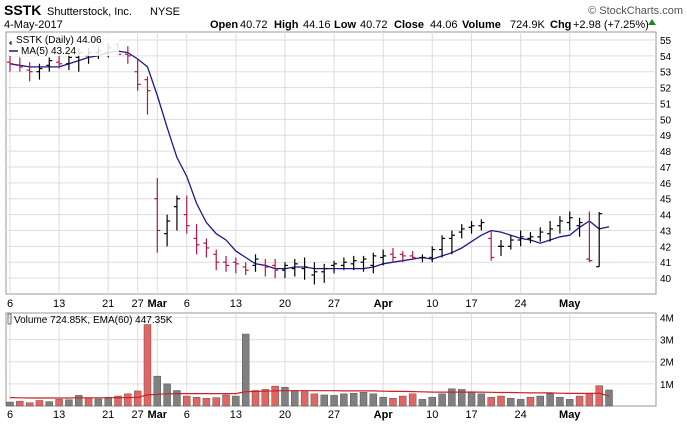 The height and width of the screenshot is (432, 687). Describe the element at coordinates (285, 415) in the screenshot. I see `volume-x-tick-label: 20` at that location.